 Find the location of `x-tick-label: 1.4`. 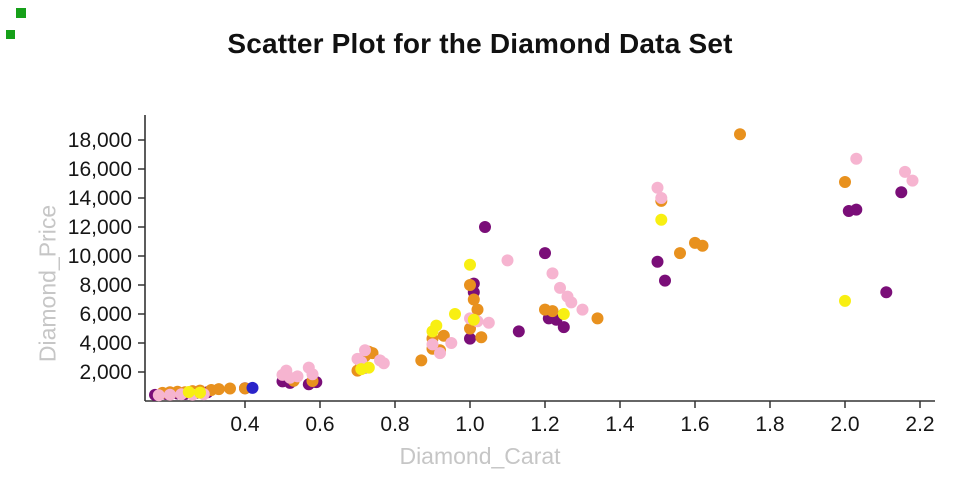

x-tick-label: 1.4 is located at coordinates (620, 424).